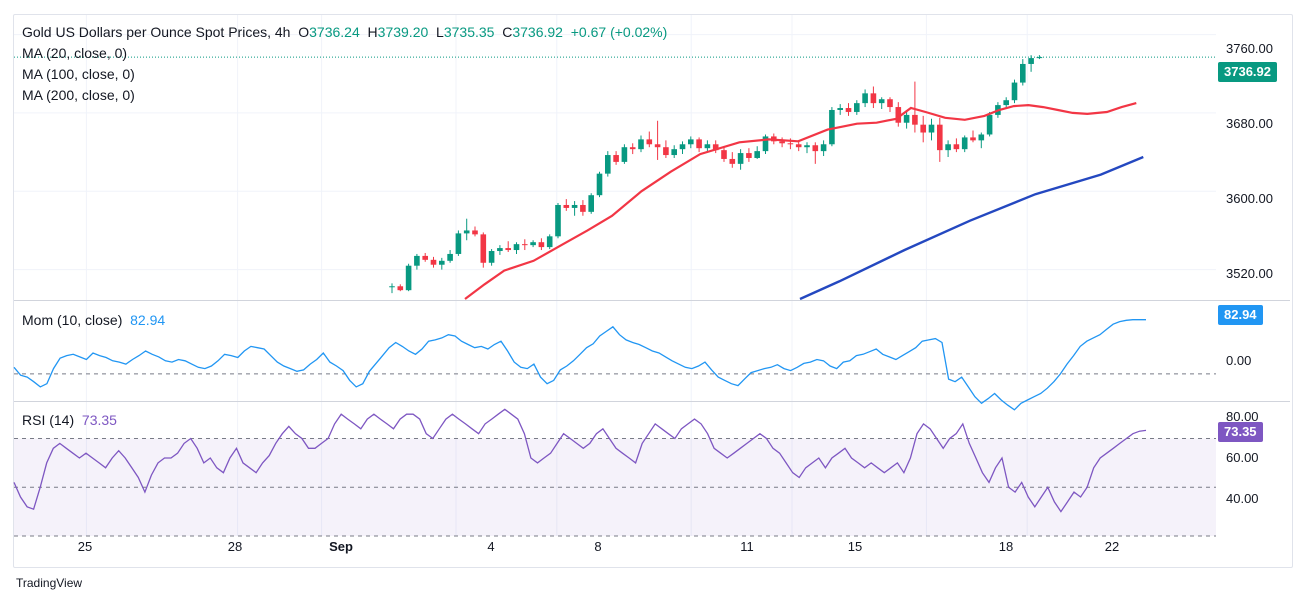  What do you see at coordinates (304, 32) in the screenshot?
I see `open-label: O` at bounding box center [304, 32].